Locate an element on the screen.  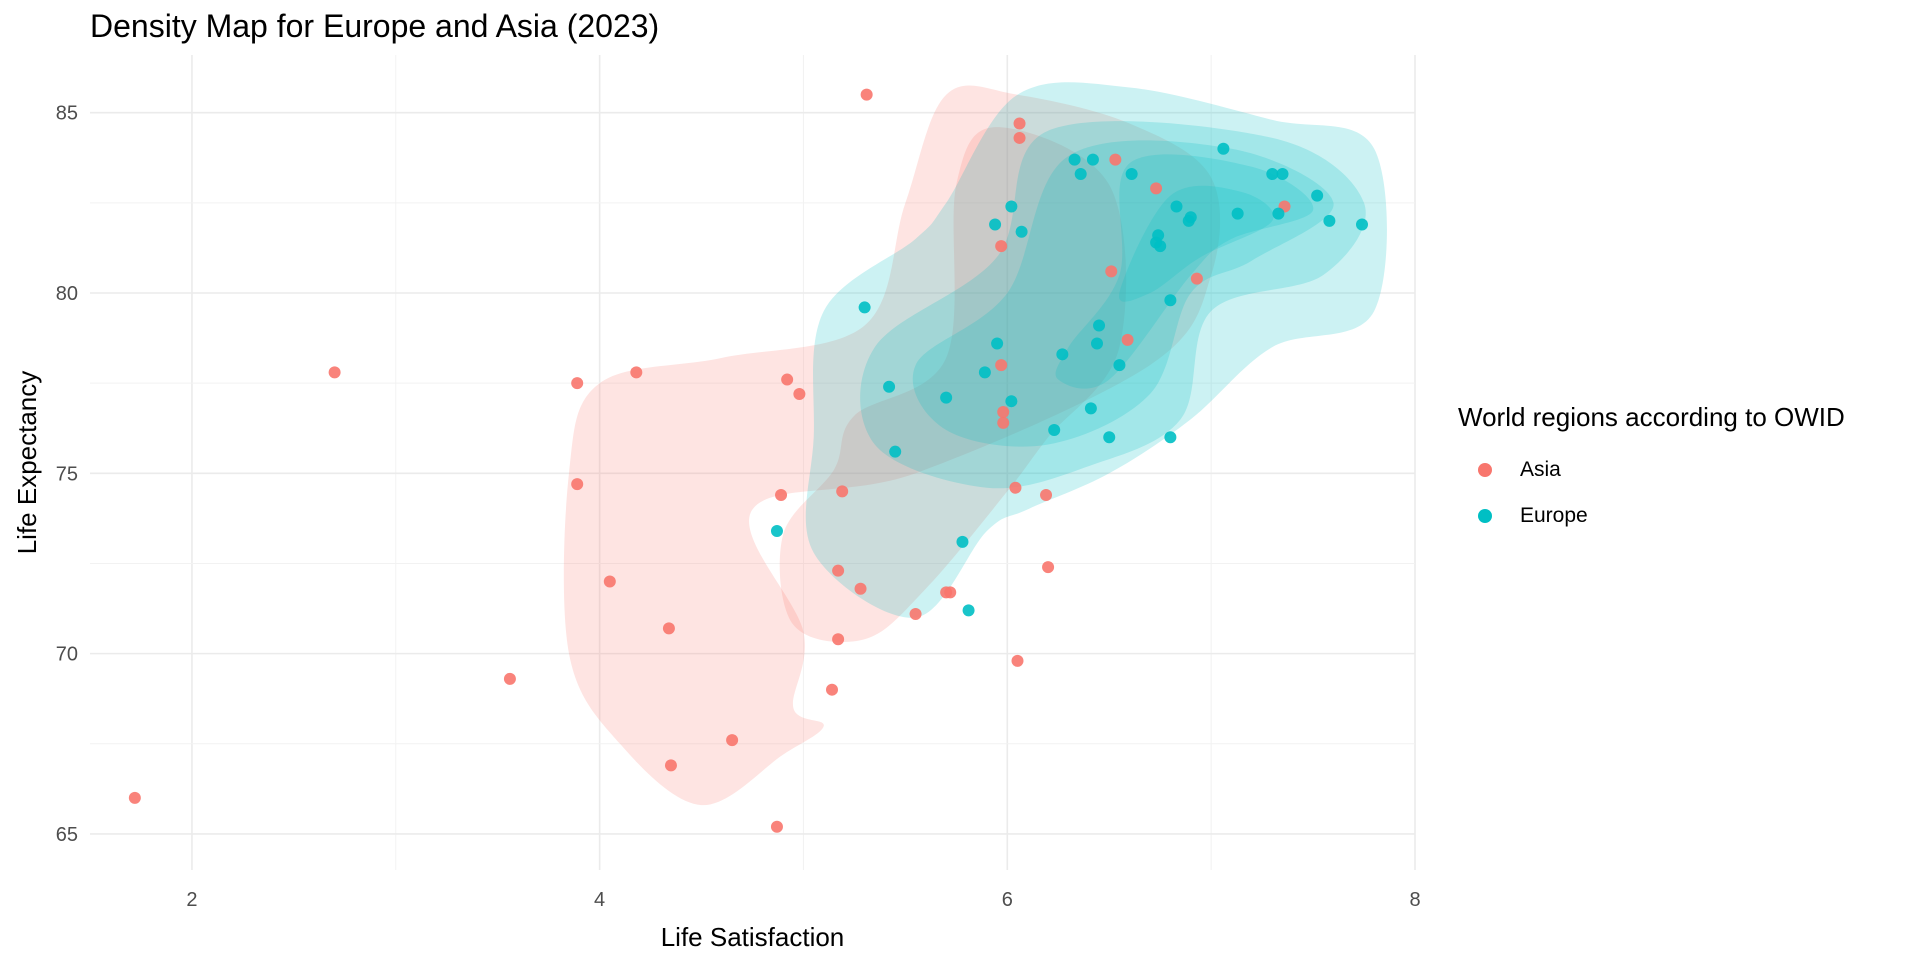
legend-item-asia: Asia is located at coordinates (1651, 470).